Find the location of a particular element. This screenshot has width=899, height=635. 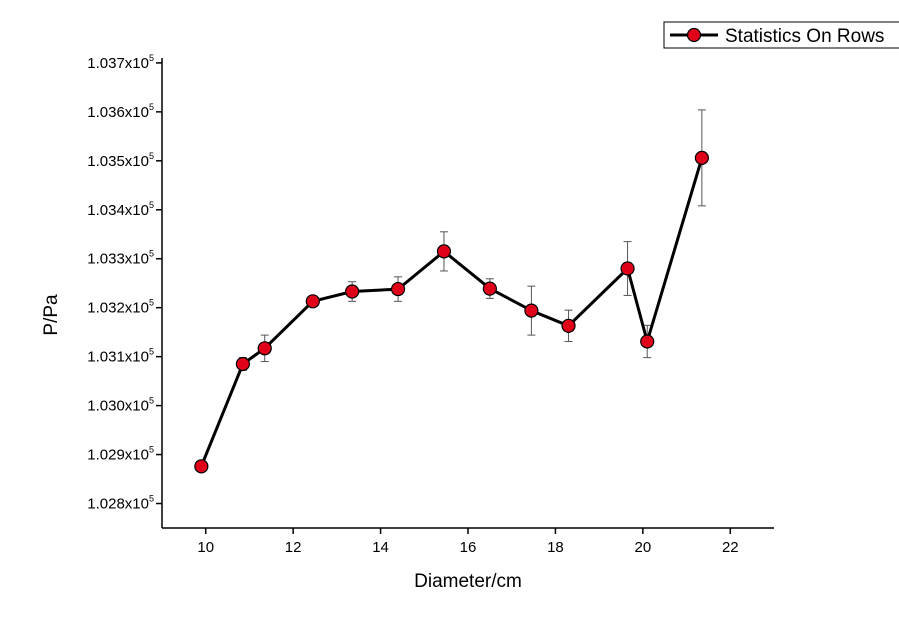

y-tick-label: 1.034x10⁵ is located at coordinates (120, 209).